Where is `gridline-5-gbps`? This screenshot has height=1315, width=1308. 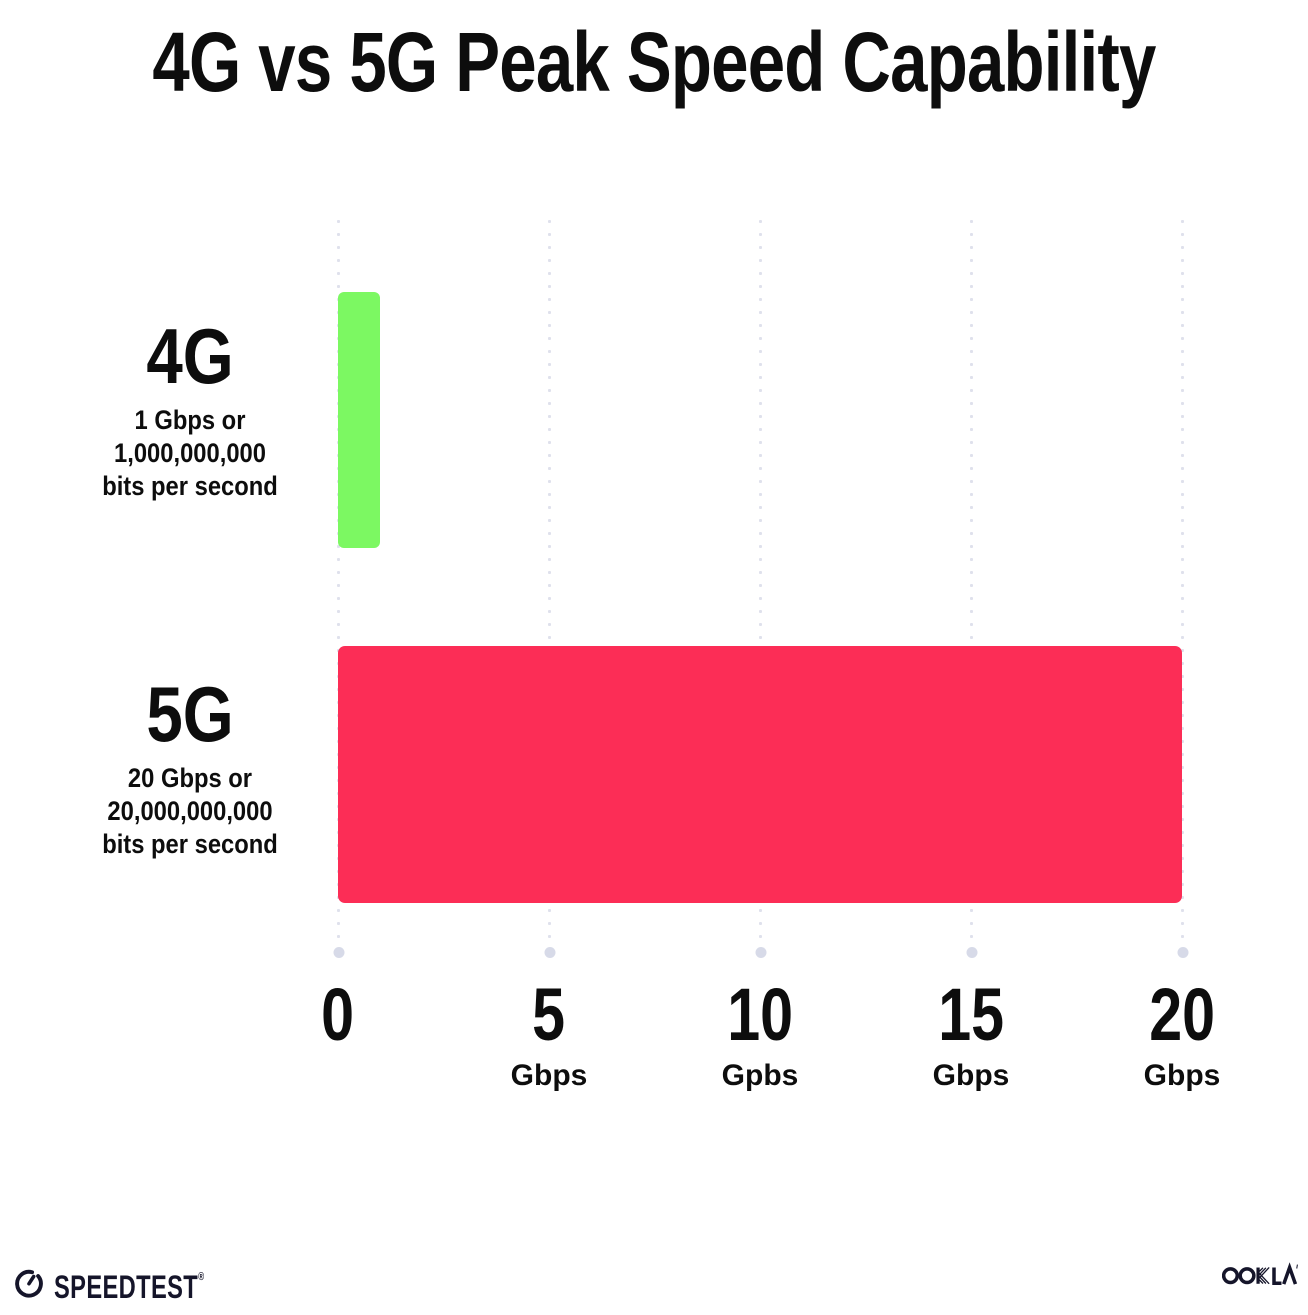
gridline-5-gbps is located at coordinates (549, 583).